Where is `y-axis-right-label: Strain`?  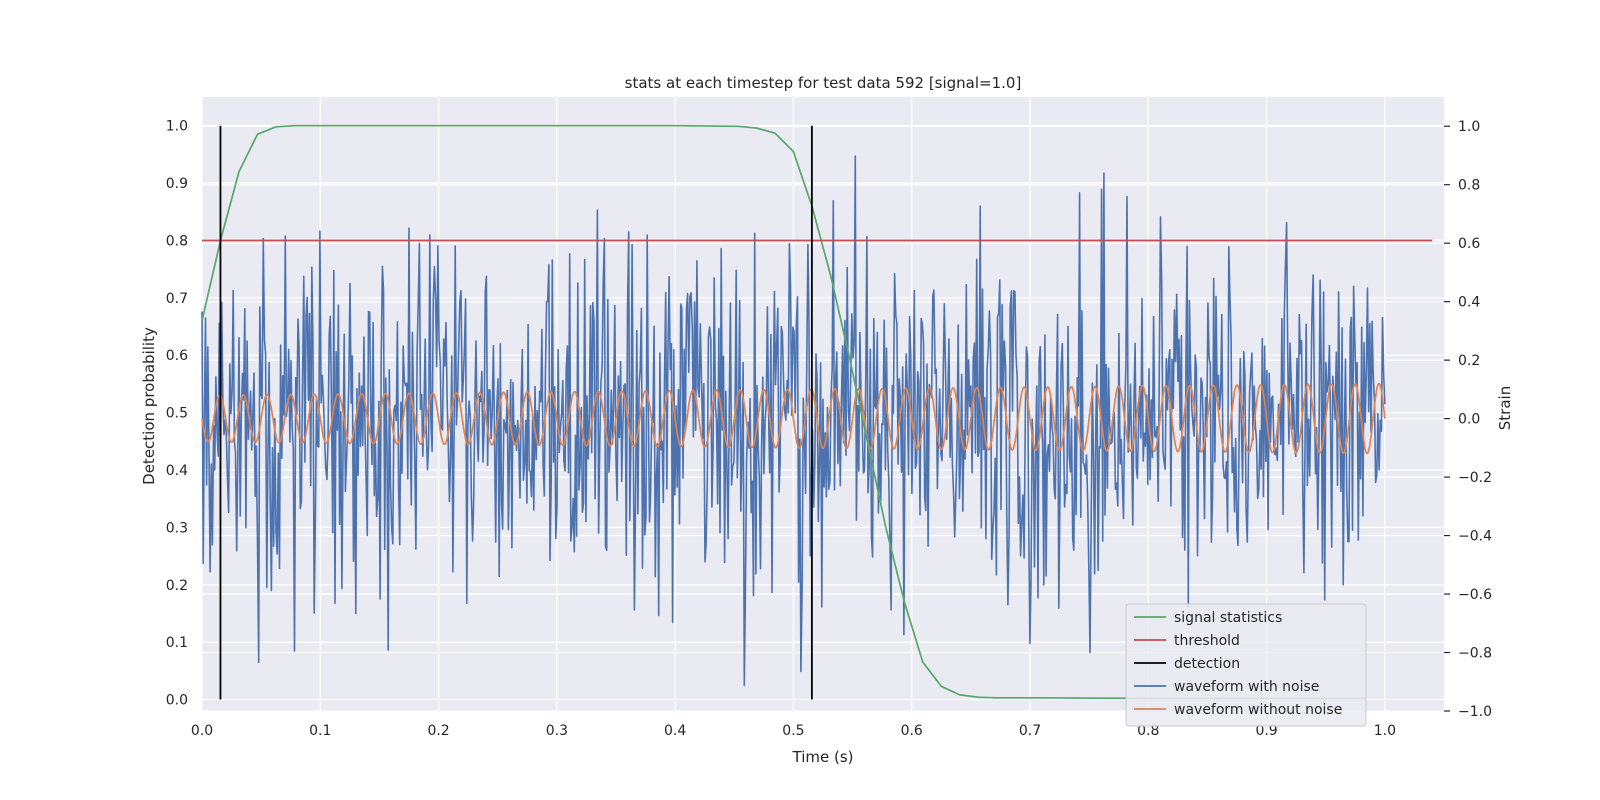
y-axis-right-label: Strain is located at coordinates (1505, 408).